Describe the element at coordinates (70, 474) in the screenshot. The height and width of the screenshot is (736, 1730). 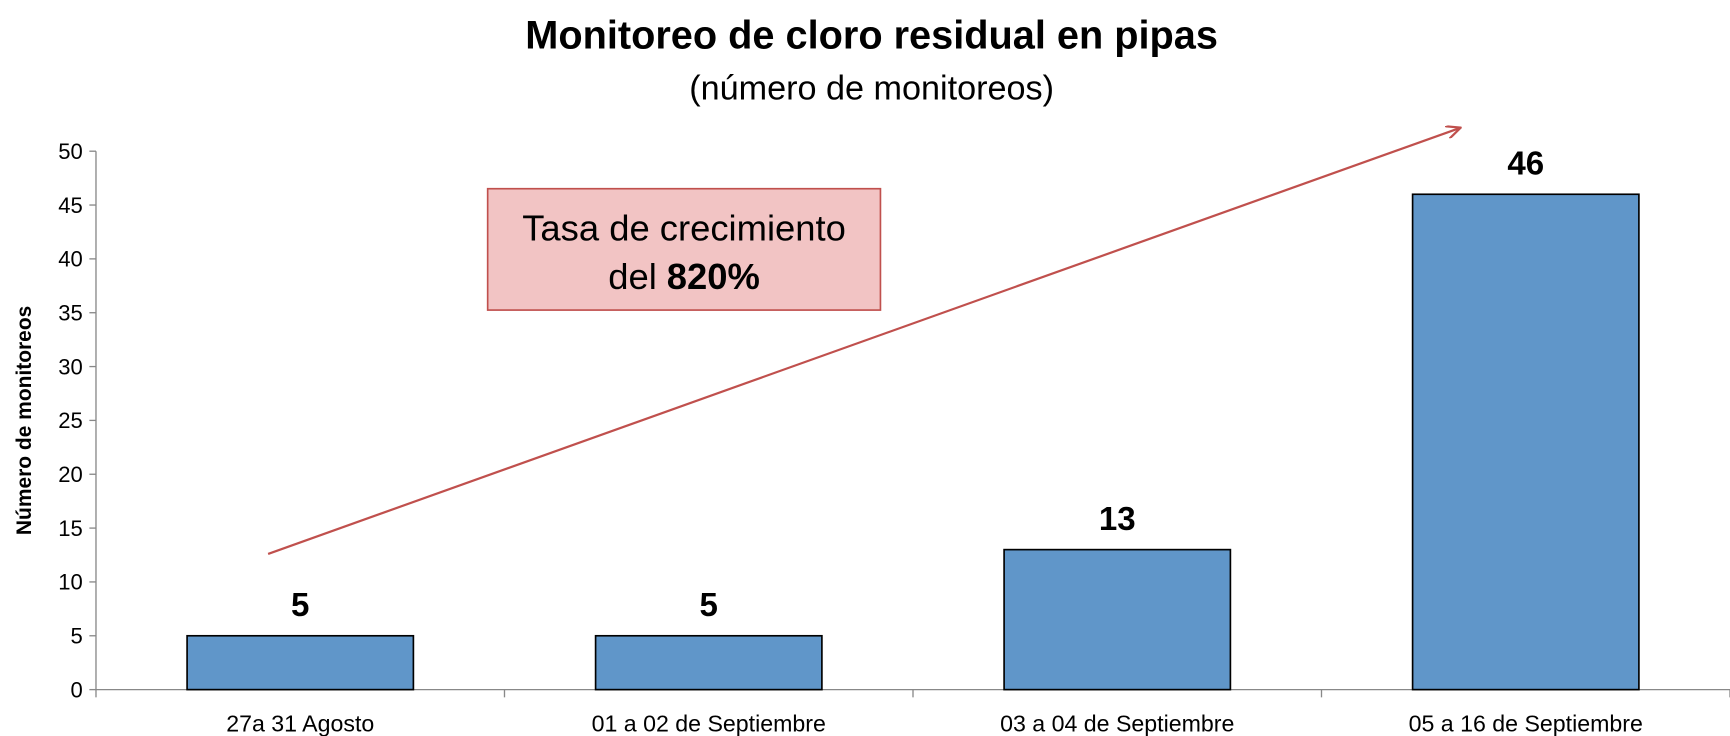
I see `y-tick-label: 20` at that location.